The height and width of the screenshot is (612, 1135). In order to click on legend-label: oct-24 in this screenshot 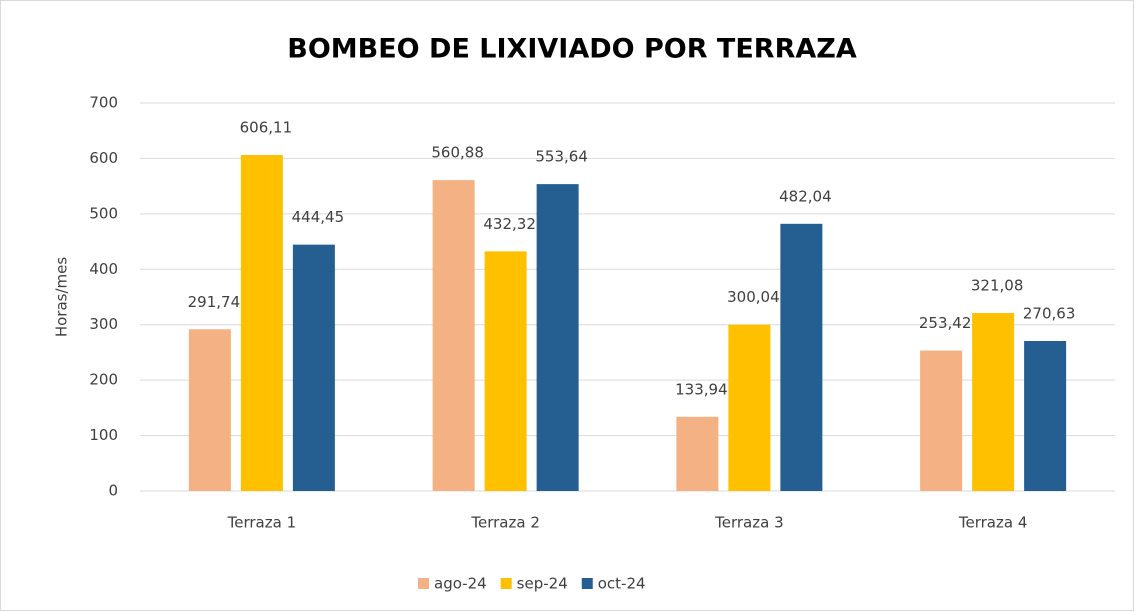, I will do `click(622, 584)`.